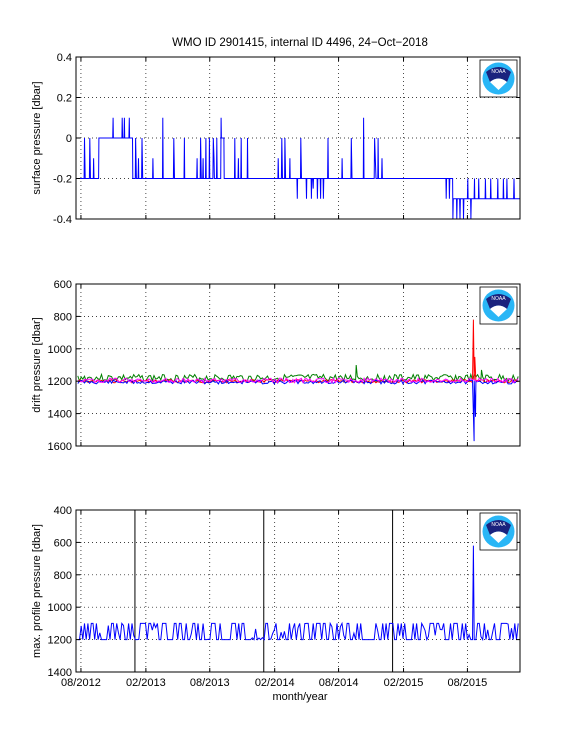  What do you see at coordinates (339, 683) in the screenshot?
I see `x-tick-label: 08/2014` at bounding box center [339, 683].